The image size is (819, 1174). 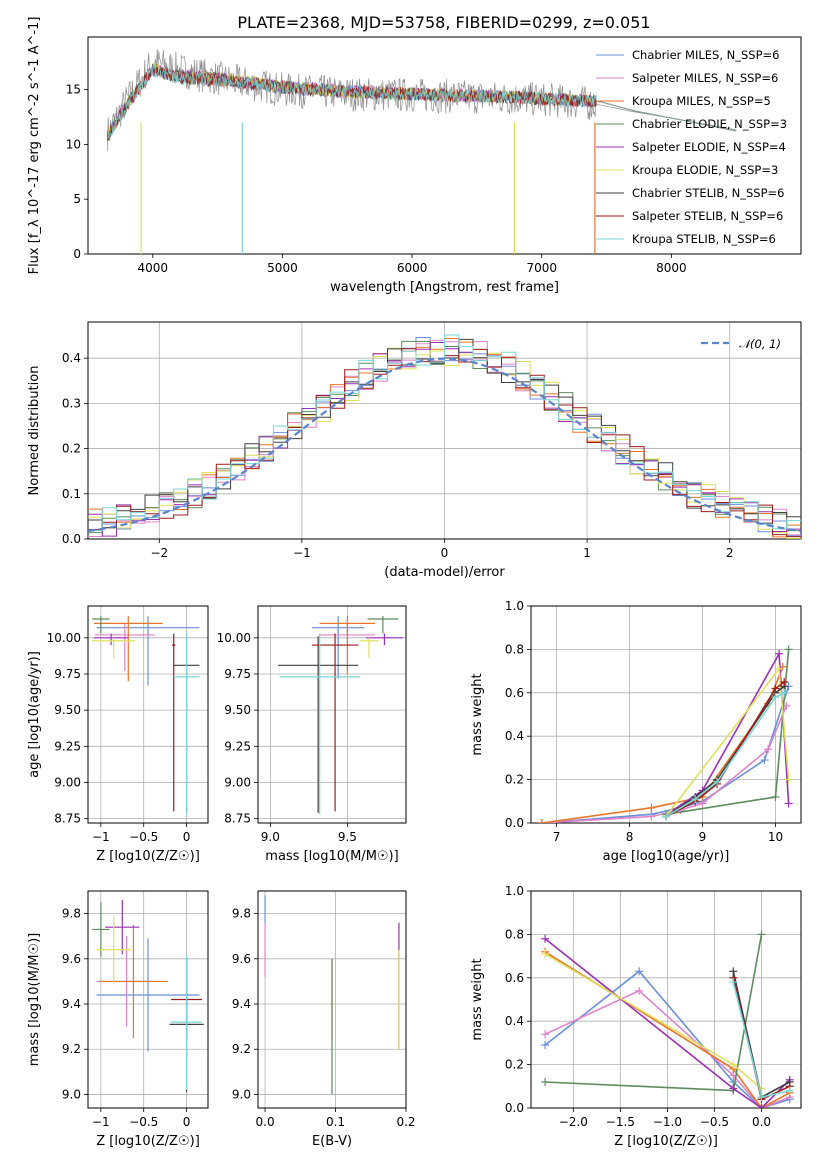 What do you see at coordinates (265, 1122) in the screenshot?
I see `x-tick-label: 0.0` at bounding box center [265, 1122].